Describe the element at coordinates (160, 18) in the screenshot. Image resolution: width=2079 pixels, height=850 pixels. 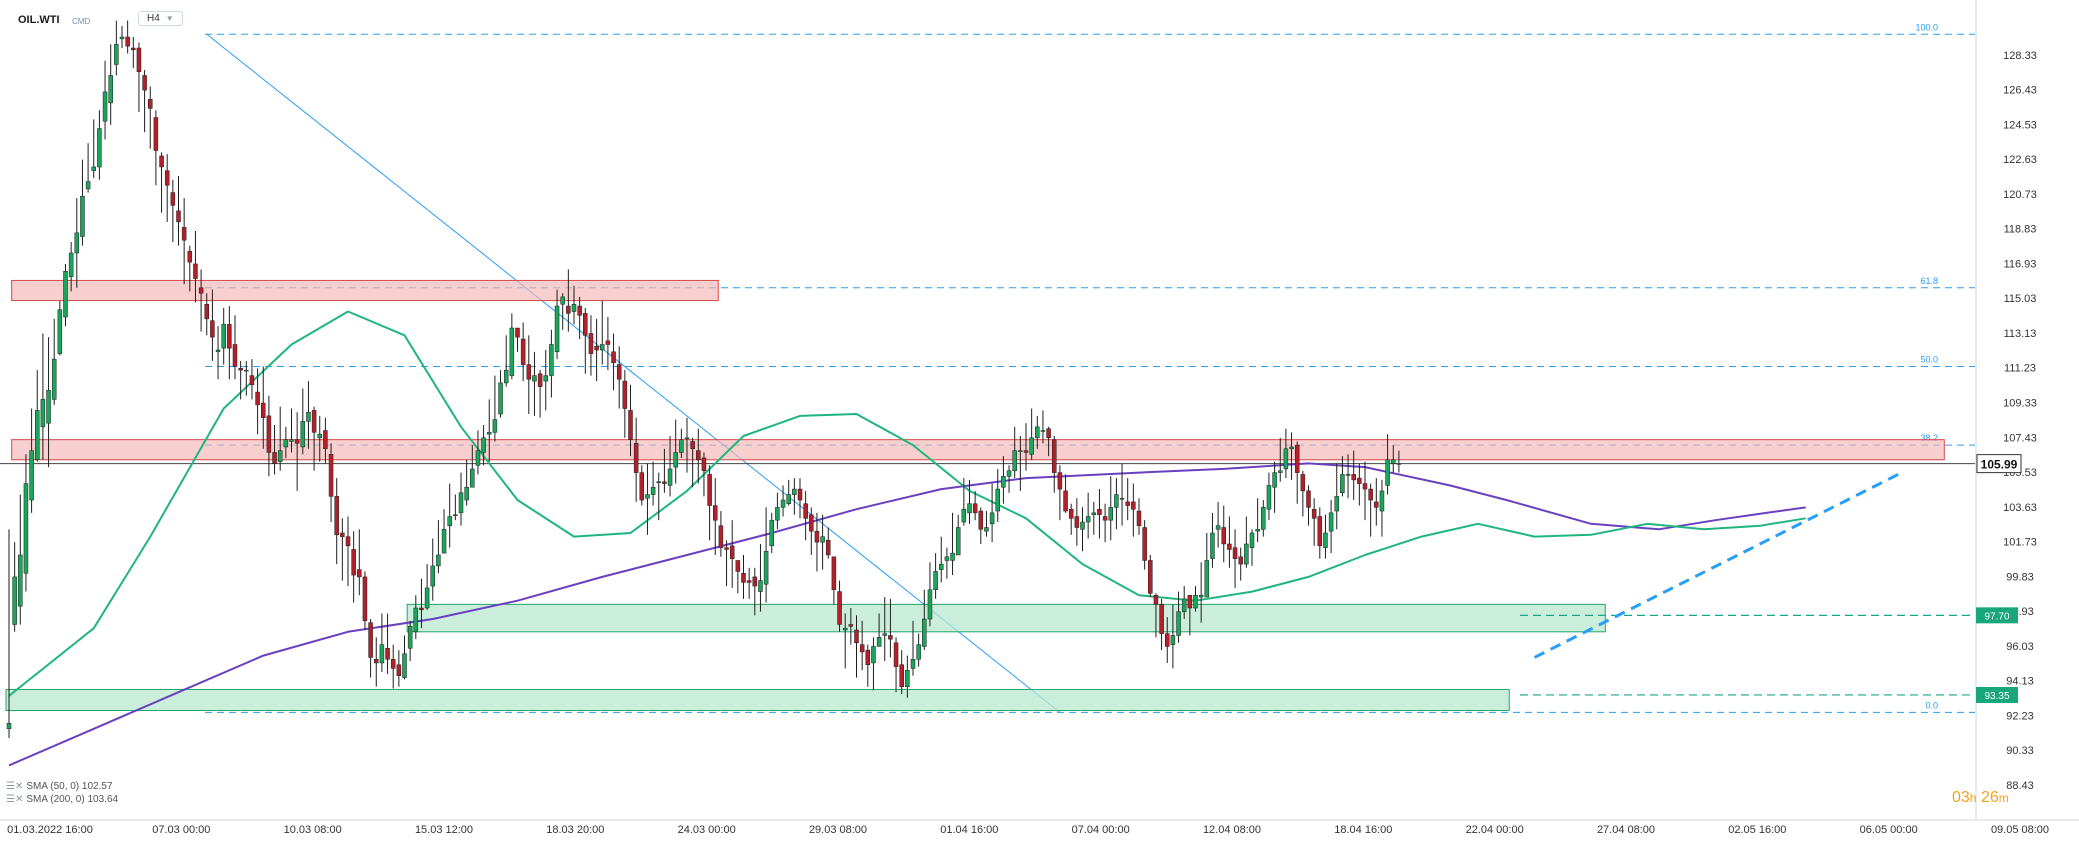
I see `timeframe-selector: H4 ▼` at that location.